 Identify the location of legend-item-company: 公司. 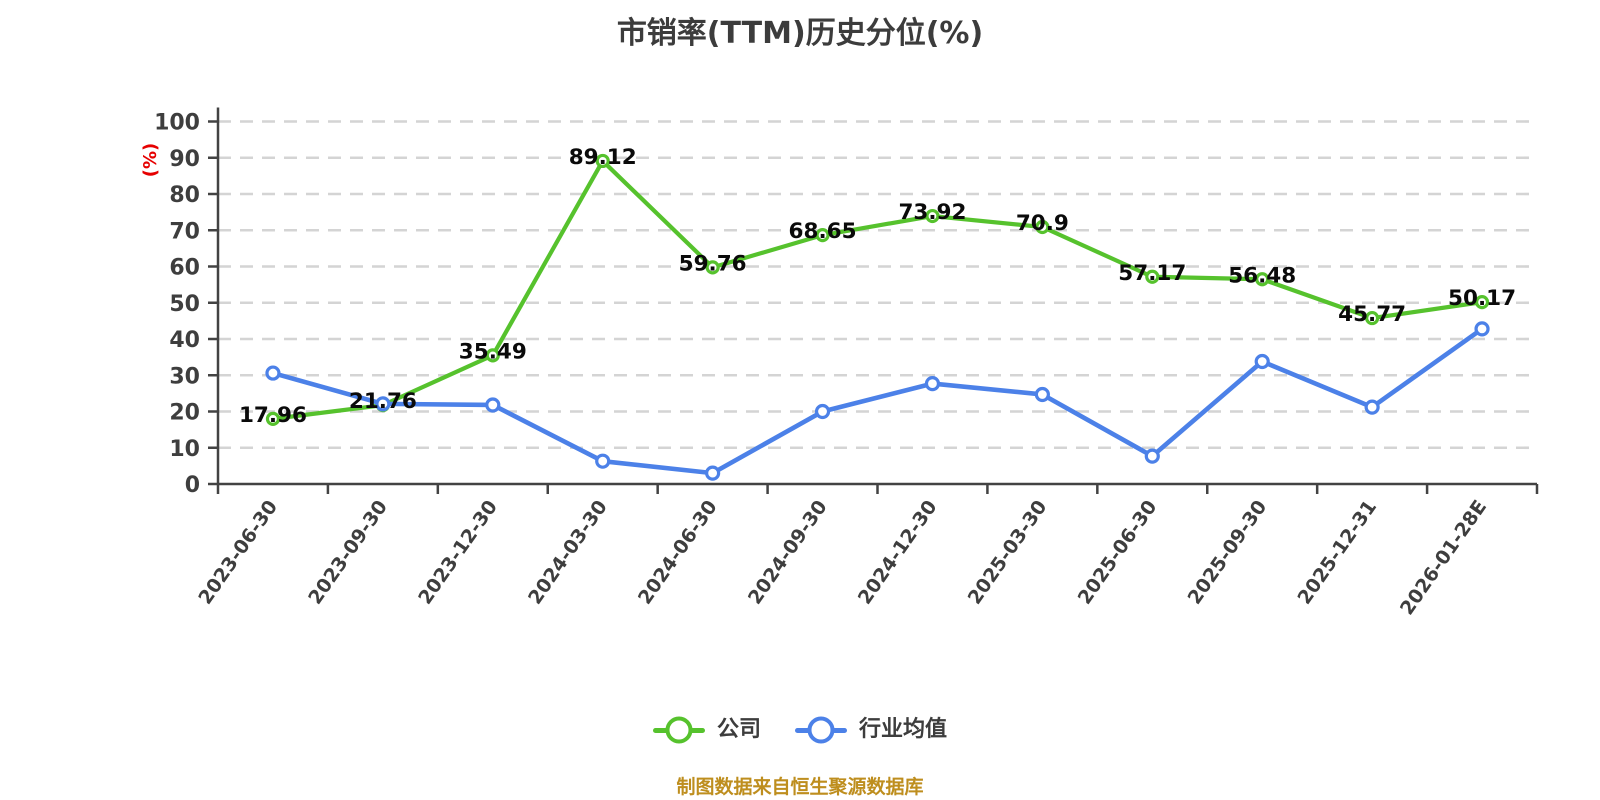
(706, 730).